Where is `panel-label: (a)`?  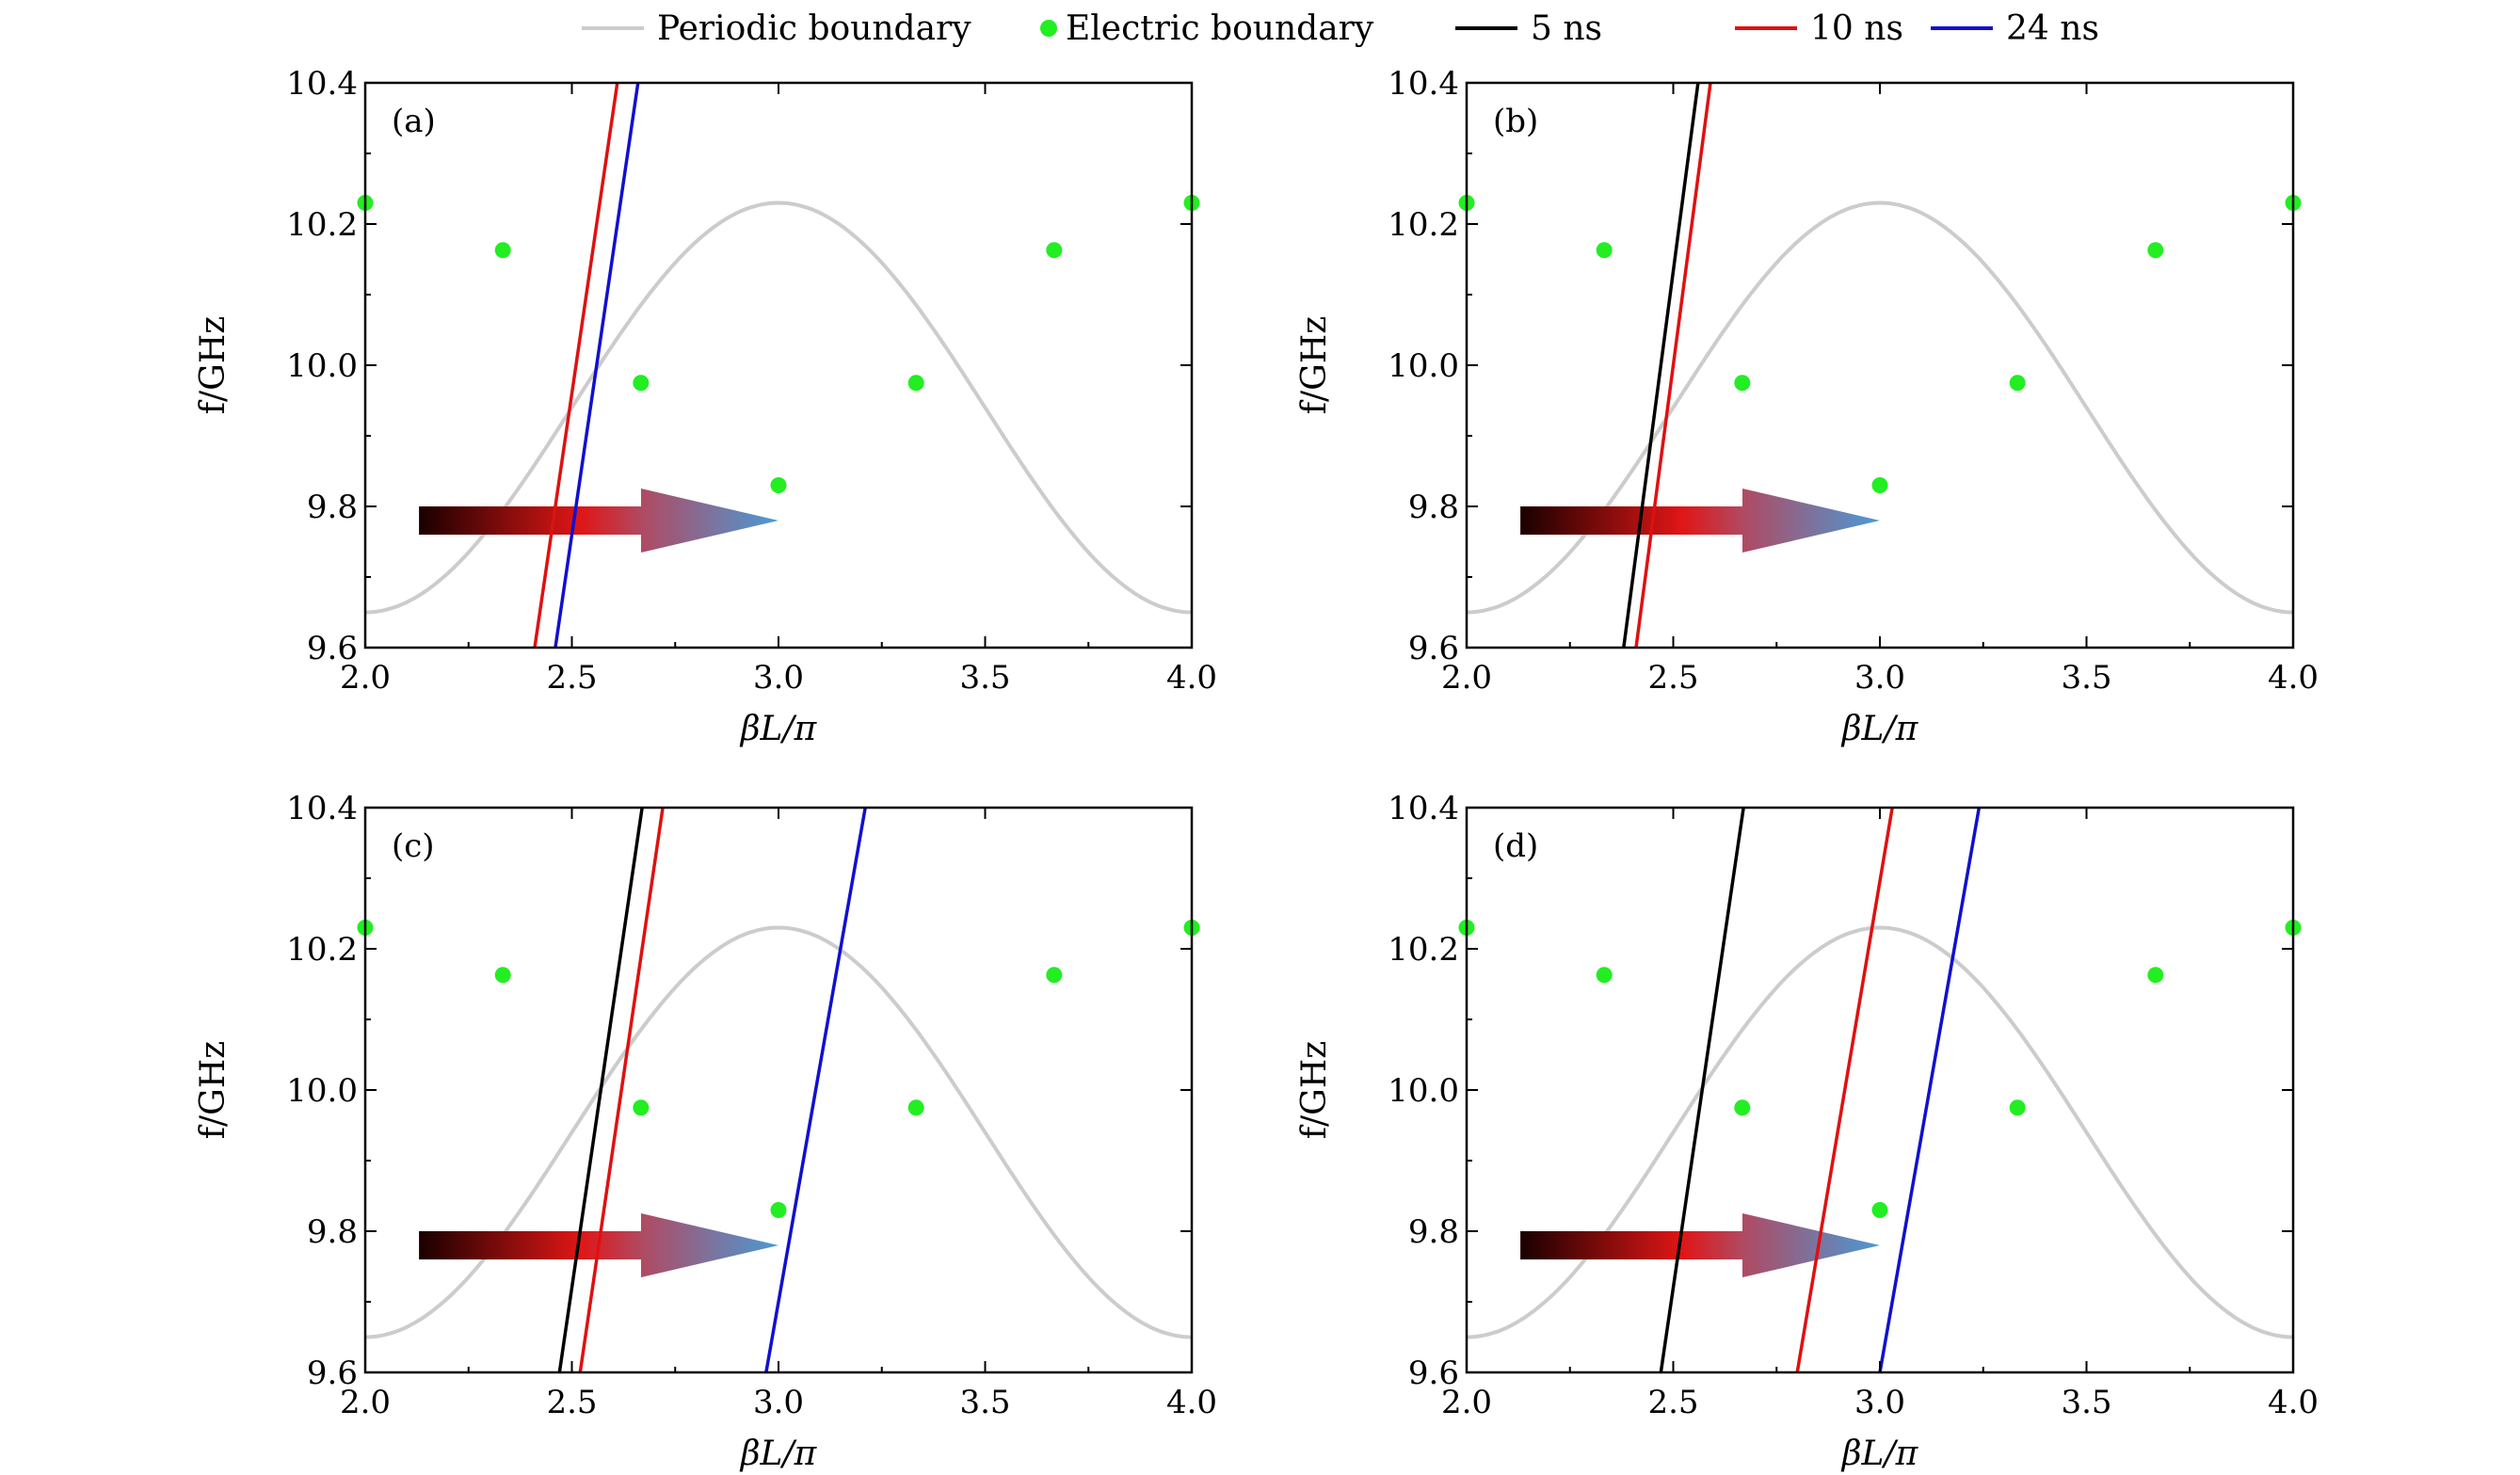
panel-label: (a) is located at coordinates (414, 121).